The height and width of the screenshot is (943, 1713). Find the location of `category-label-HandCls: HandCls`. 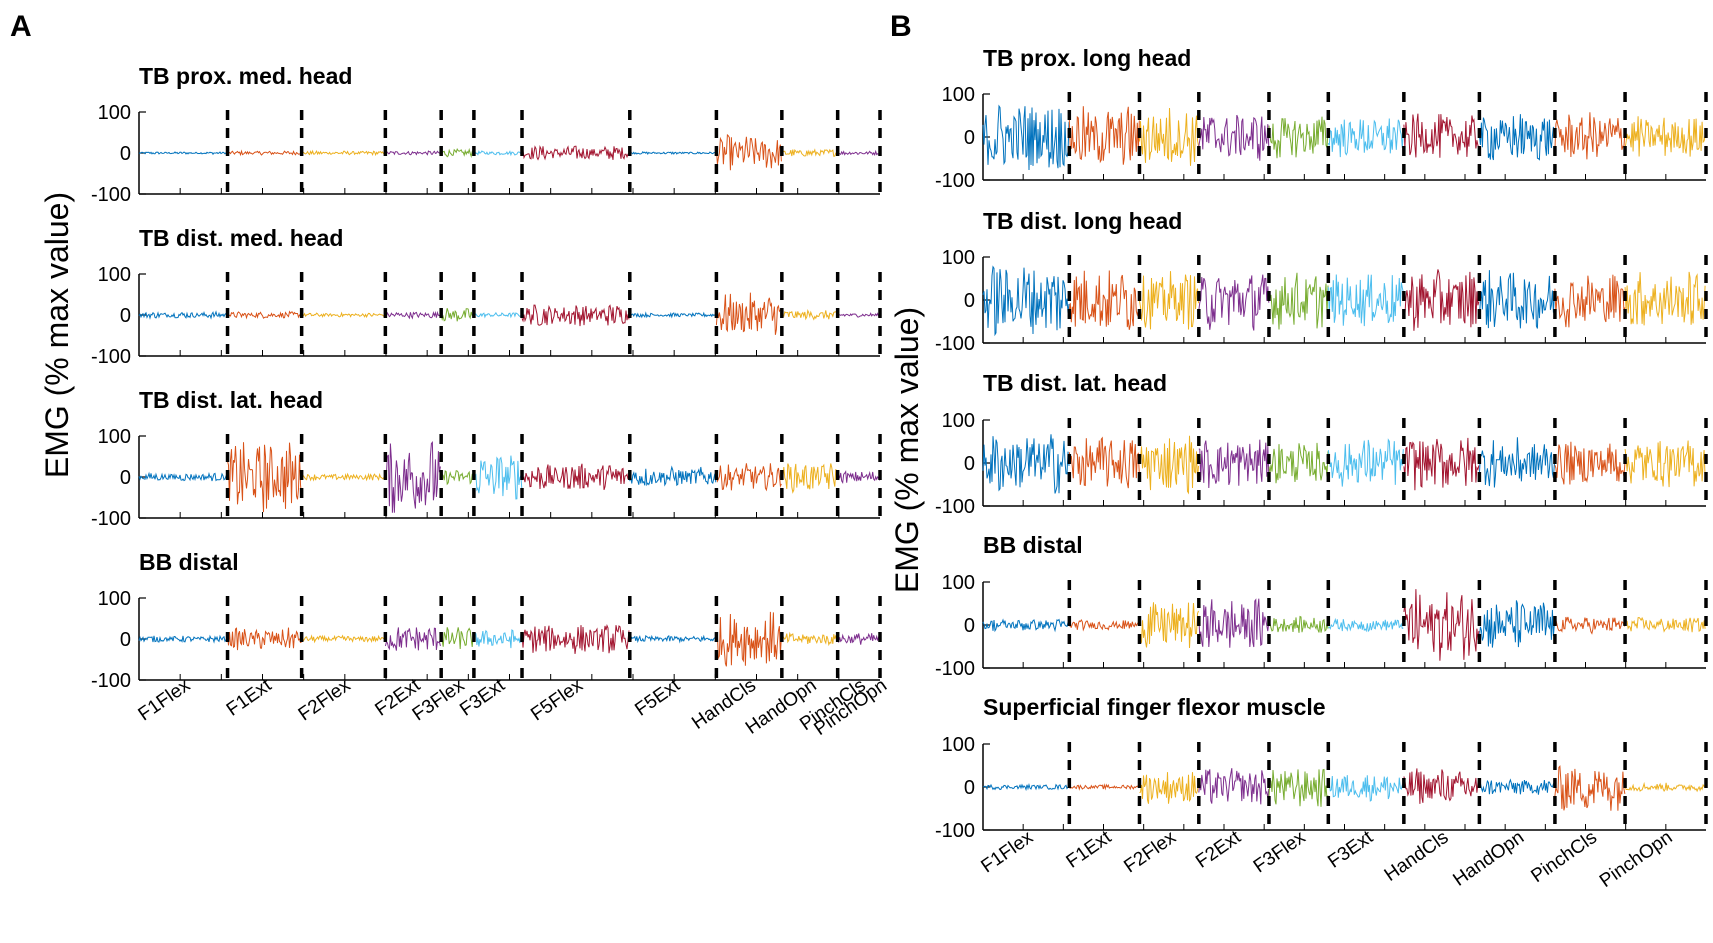

category-label-HandCls: HandCls is located at coordinates (1417, 856).